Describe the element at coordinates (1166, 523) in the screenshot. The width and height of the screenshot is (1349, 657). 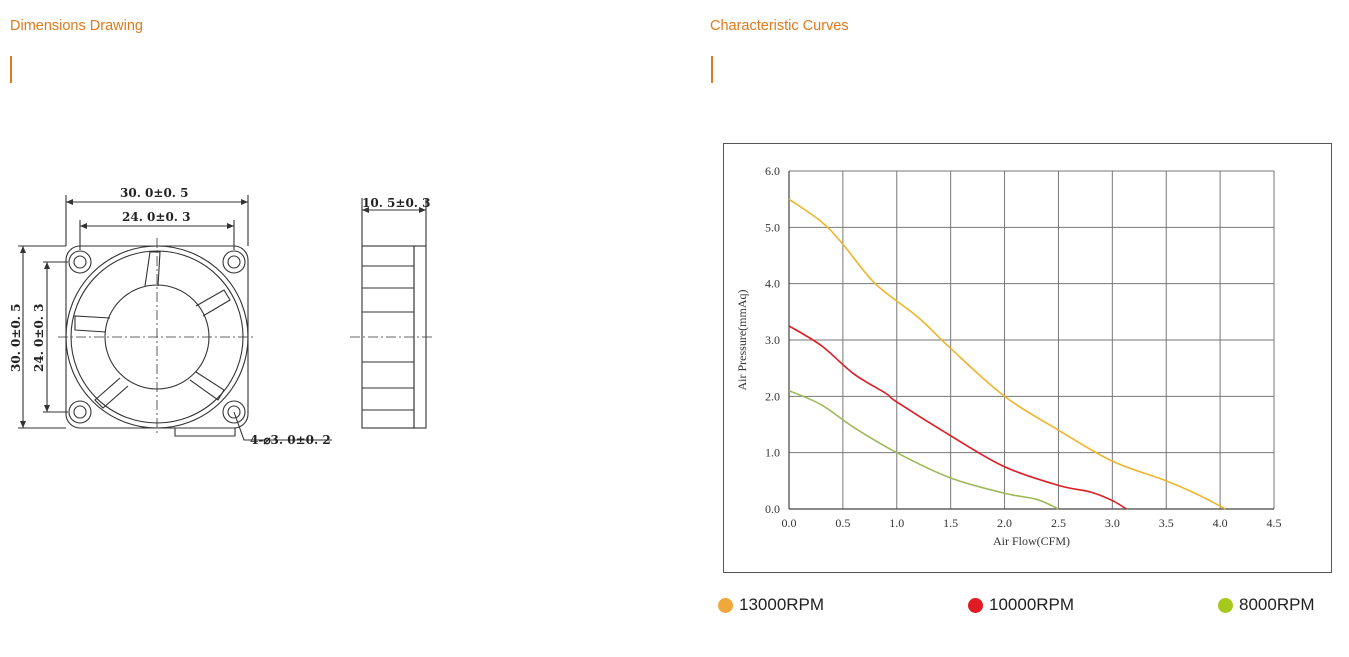
I see `x-tick-label: 3.5` at that location.